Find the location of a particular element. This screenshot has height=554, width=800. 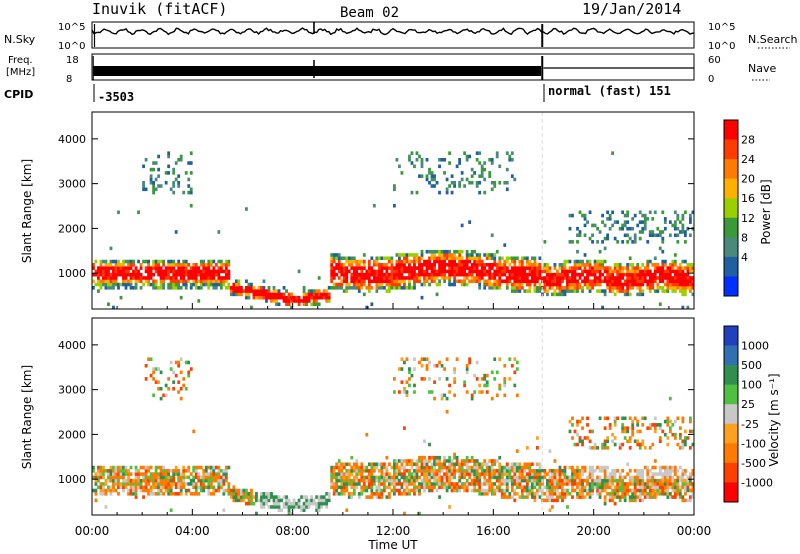

x-tick-label: 16:00 is located at coordinates (493, 531).